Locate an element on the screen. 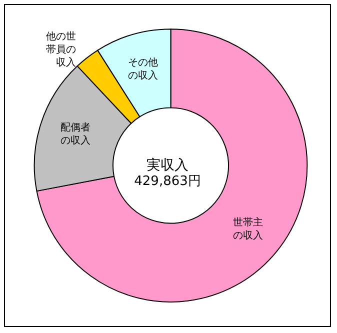 The height and width of the screenshot is (333, 337). slice-label: 世帯主の収入 is located at coordinates (247, 229).